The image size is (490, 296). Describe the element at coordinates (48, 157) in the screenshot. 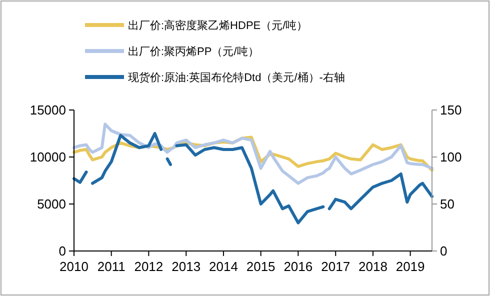

I see `y-tick-label: 10000` at that location.